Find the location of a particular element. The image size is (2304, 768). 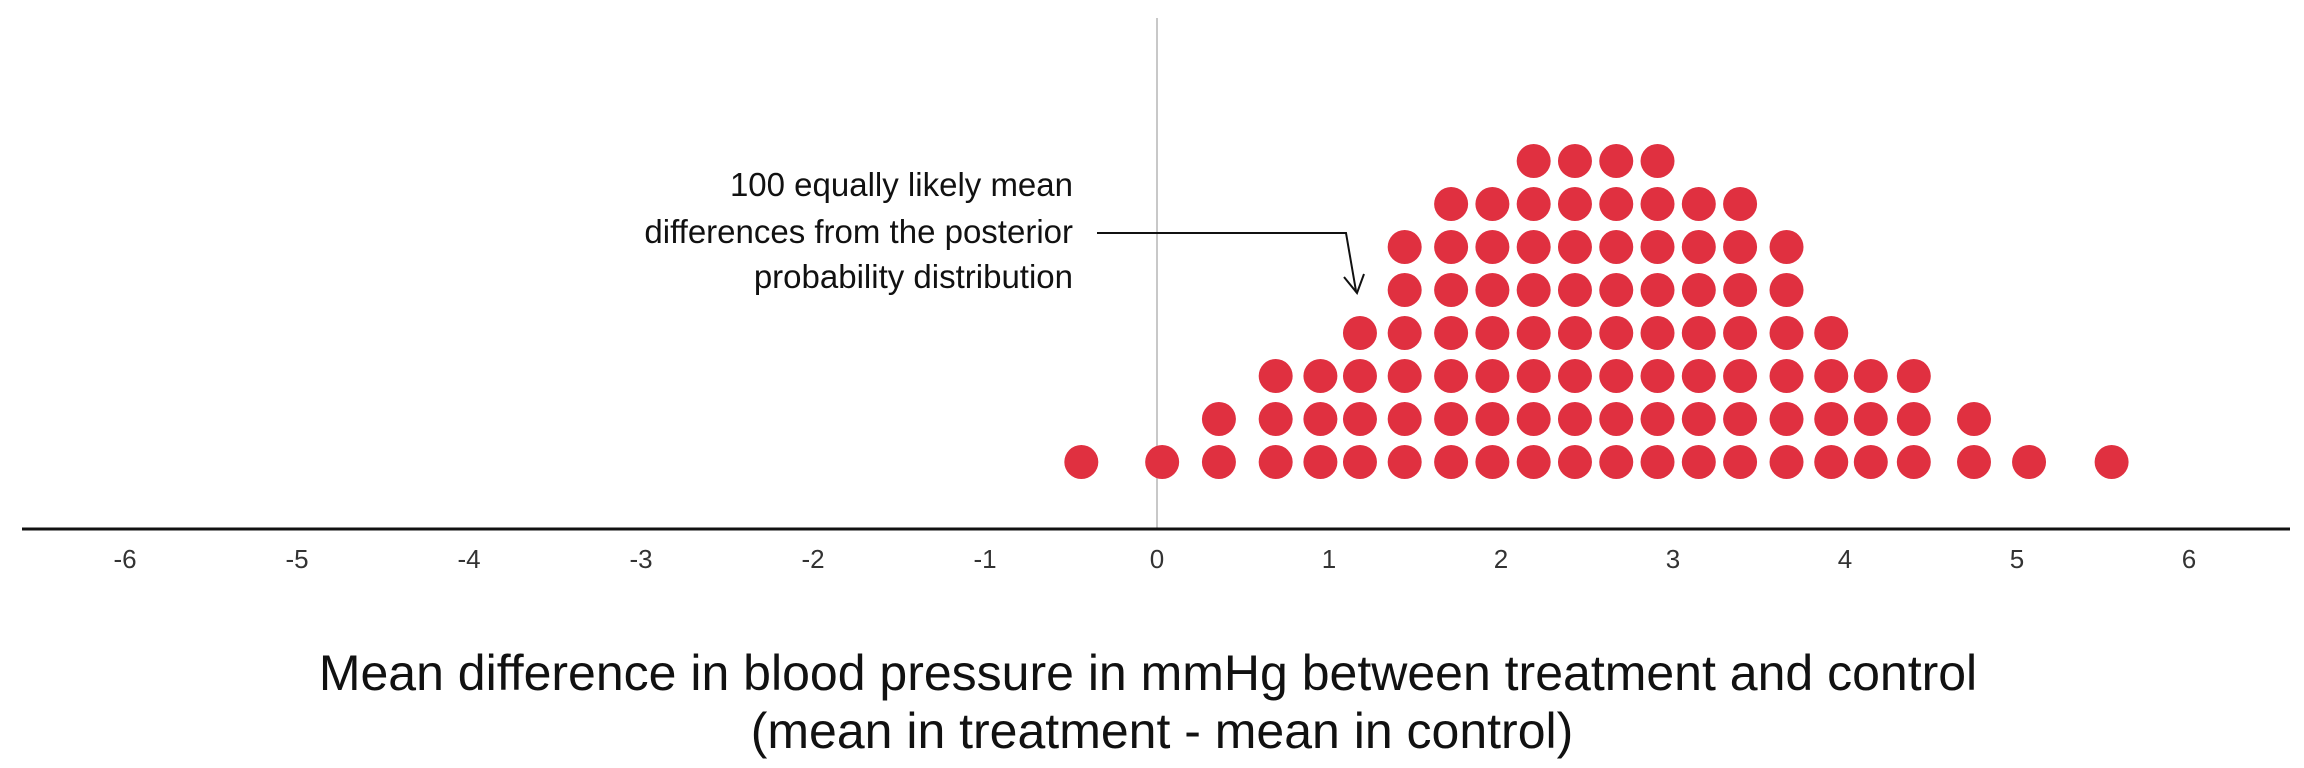

annotation-line-2: differences from the posterior is located at coordinates (858, 231).